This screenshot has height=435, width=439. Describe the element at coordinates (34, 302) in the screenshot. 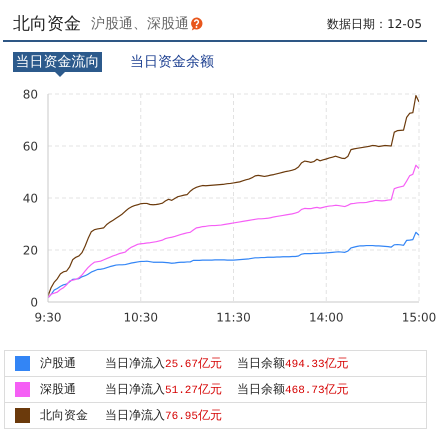

I see `y-tick-label: 0` at that location.